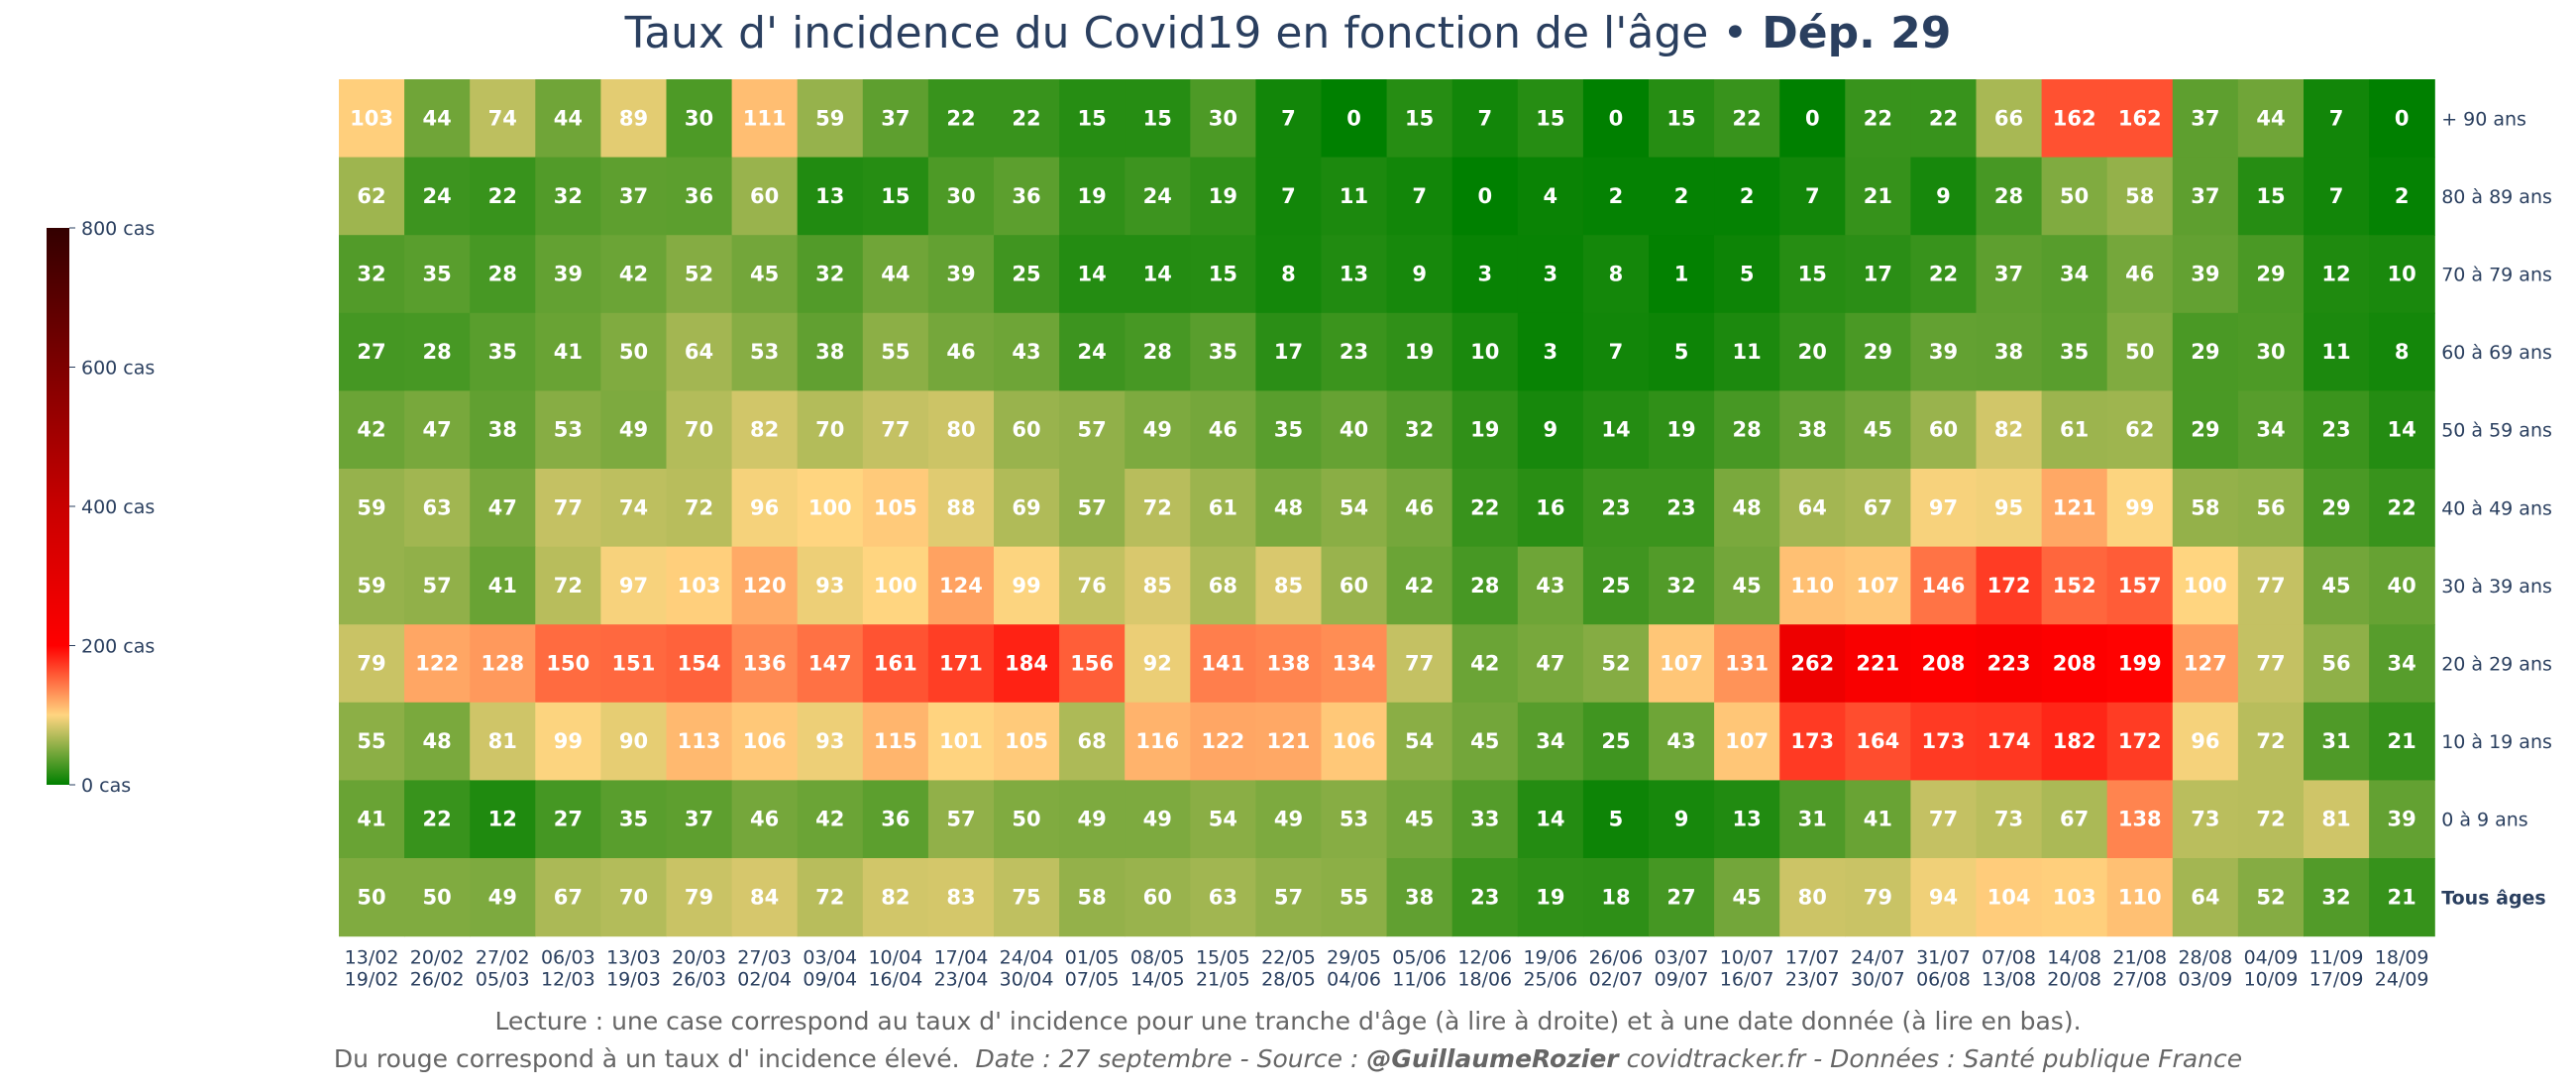  What do you see at coordinates (829, 586) in the screenshot?
I see `heatmap-cell-label: 93` at bounding box center [829, 586].